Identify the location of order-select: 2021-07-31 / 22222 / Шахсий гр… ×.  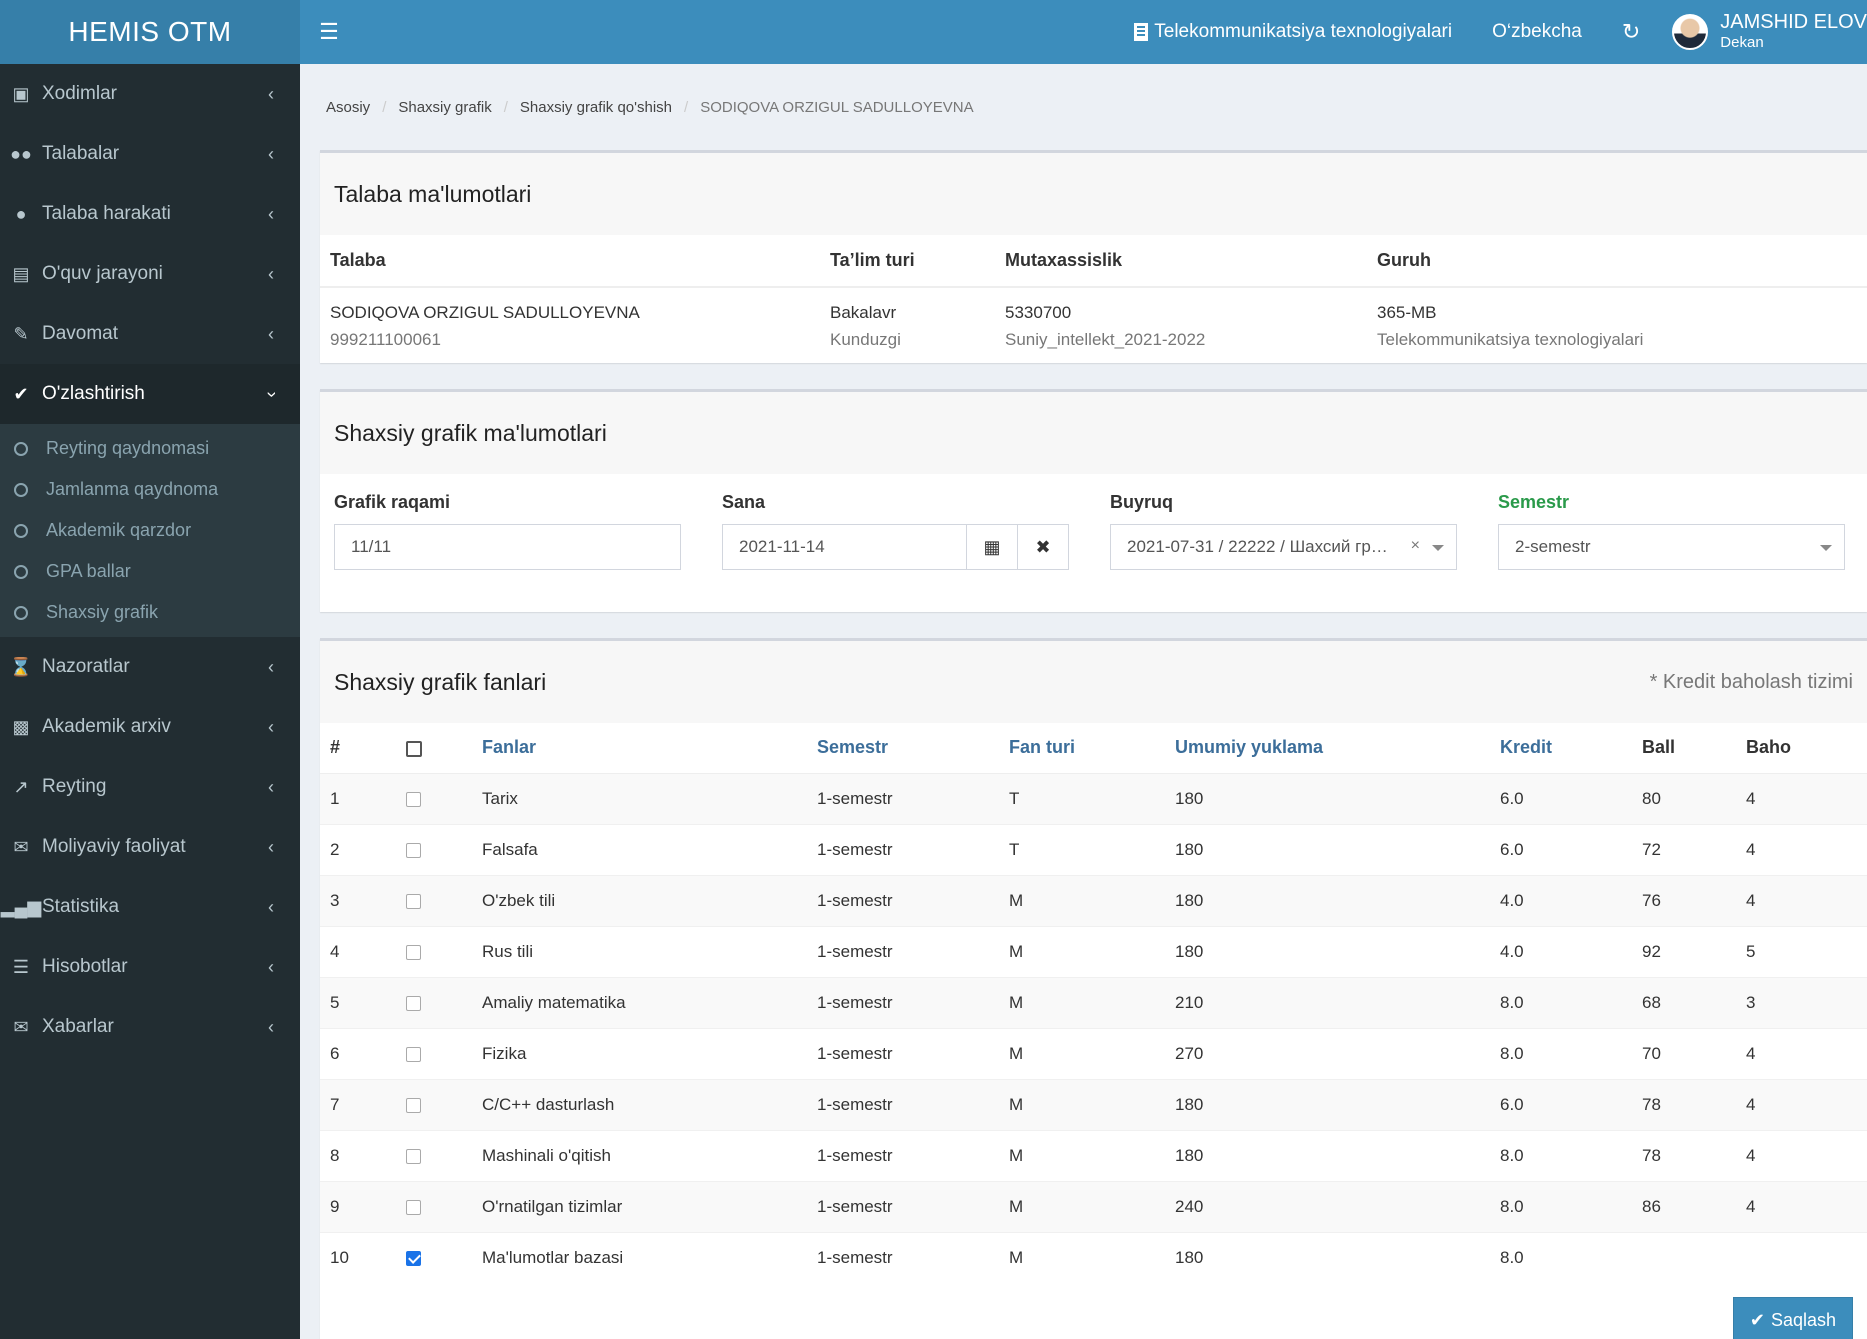
(1283, 547).